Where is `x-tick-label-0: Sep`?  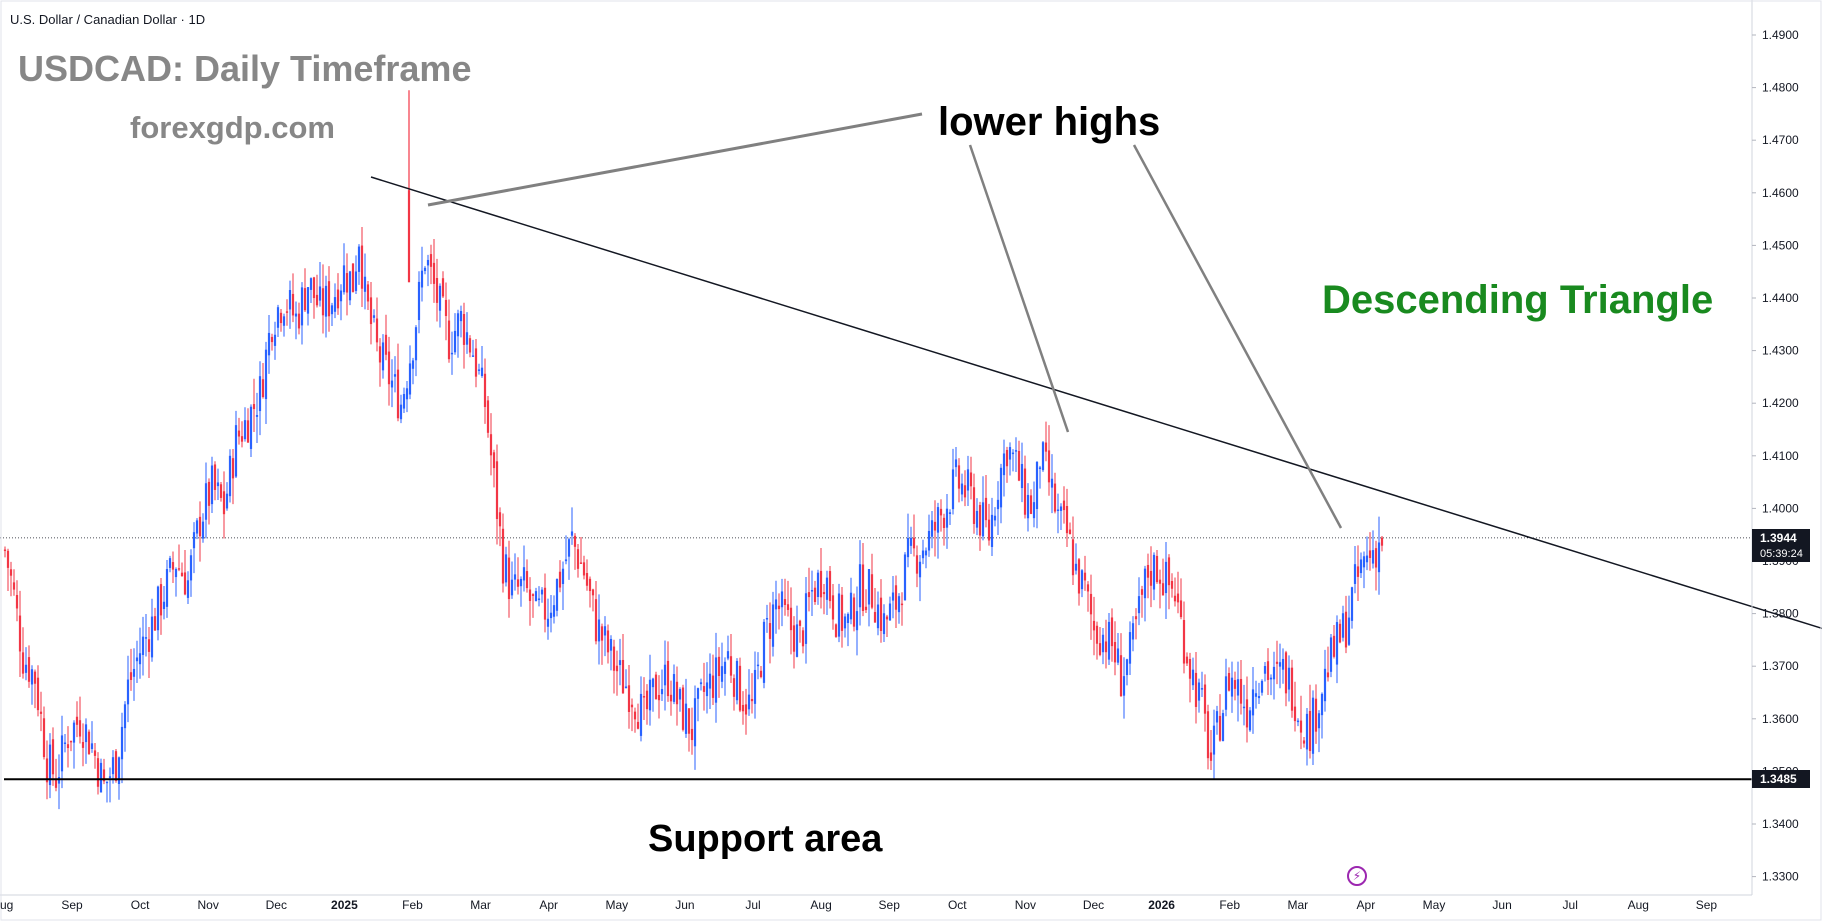 x-tick-label-0: Sep is located at coordinates (72, 905).